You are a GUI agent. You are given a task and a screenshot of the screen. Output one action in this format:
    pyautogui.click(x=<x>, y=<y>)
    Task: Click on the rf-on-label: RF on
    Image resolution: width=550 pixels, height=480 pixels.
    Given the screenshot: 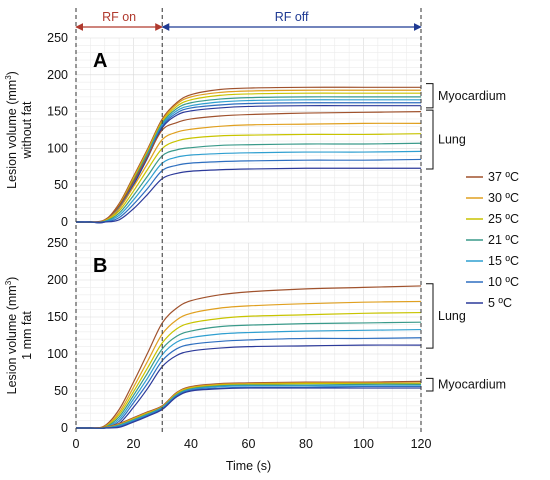 What is the action you would take?
    pyautogui.click(x=119, y=17)
    